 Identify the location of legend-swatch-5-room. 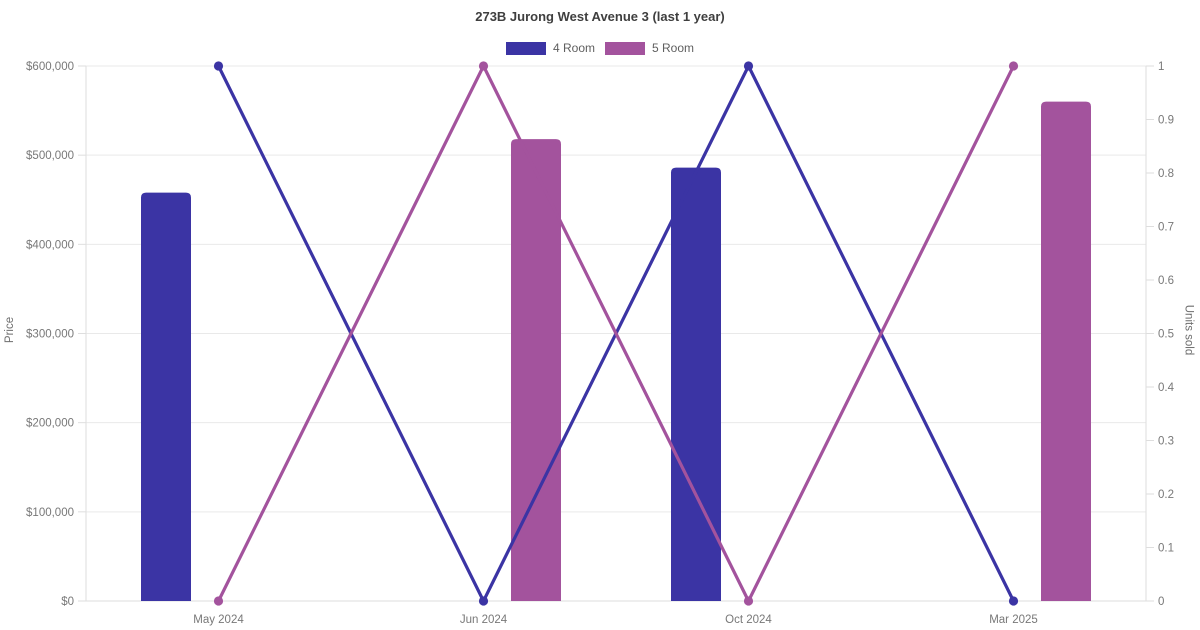
(625, 48).